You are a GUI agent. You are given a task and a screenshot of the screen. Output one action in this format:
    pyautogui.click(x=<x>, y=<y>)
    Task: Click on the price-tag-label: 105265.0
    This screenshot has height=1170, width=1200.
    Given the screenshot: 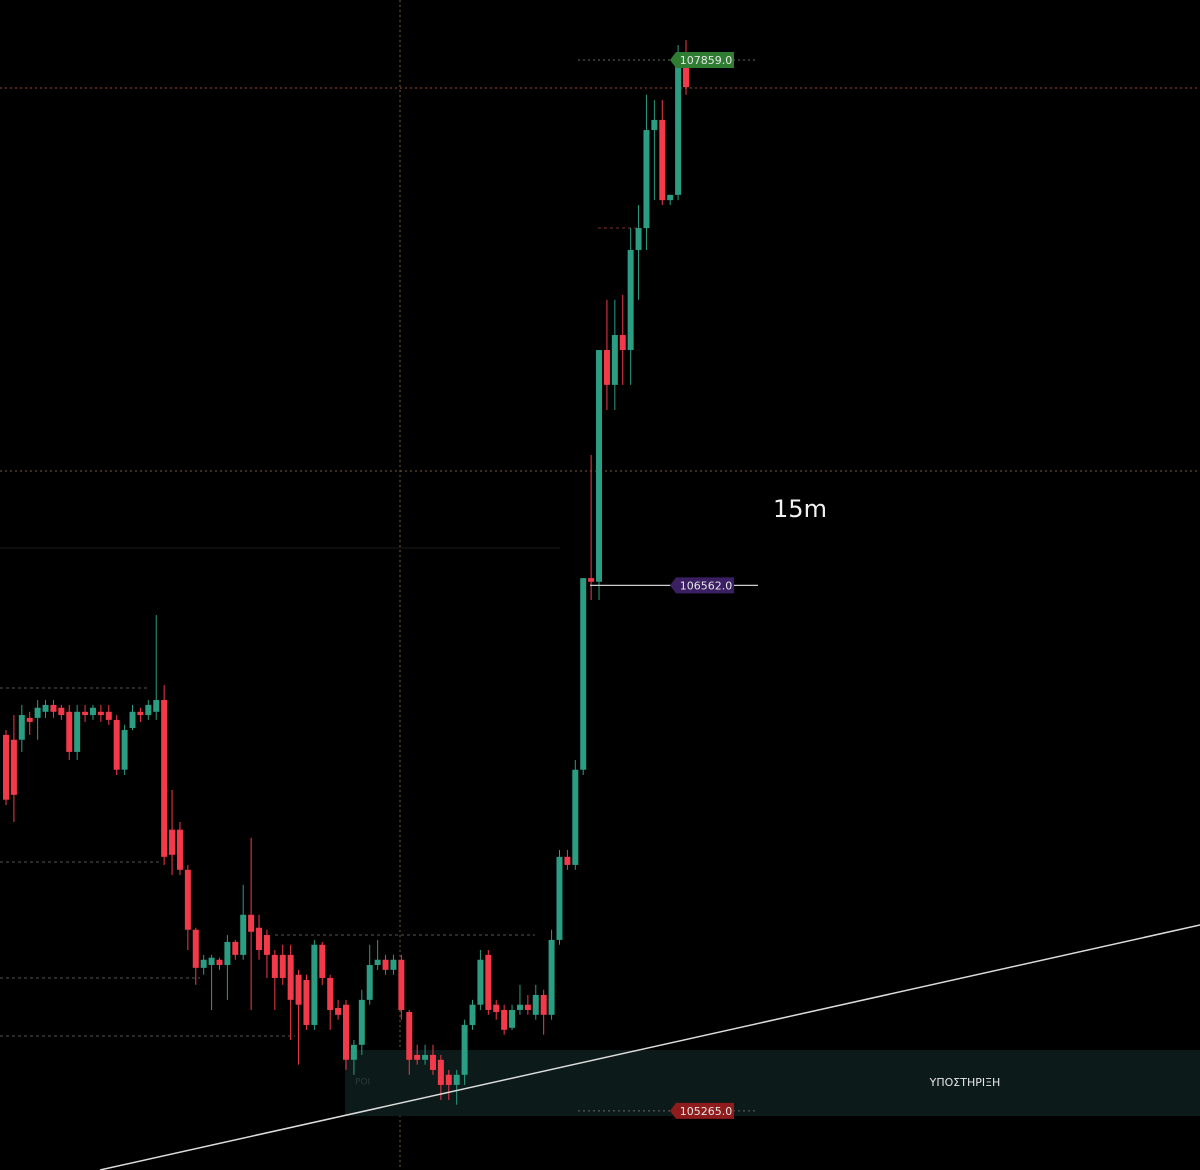 What is the action you would take?
    pyautogui.click(x=706, y=1111)
    